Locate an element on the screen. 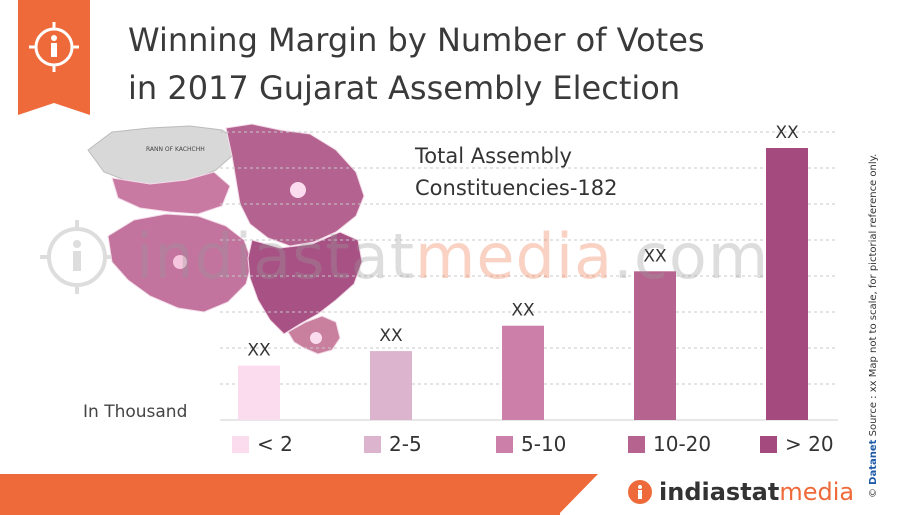 This screenshot has height=515, width=903. title-line-2: in 2017 Gujarat Assembly Election is located at coordinates (404, 88).